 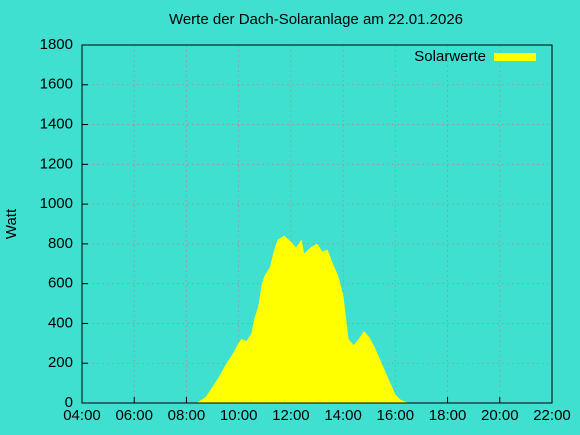 I want to click on x-tick-label: 12:00, so click(x=291, y=415).